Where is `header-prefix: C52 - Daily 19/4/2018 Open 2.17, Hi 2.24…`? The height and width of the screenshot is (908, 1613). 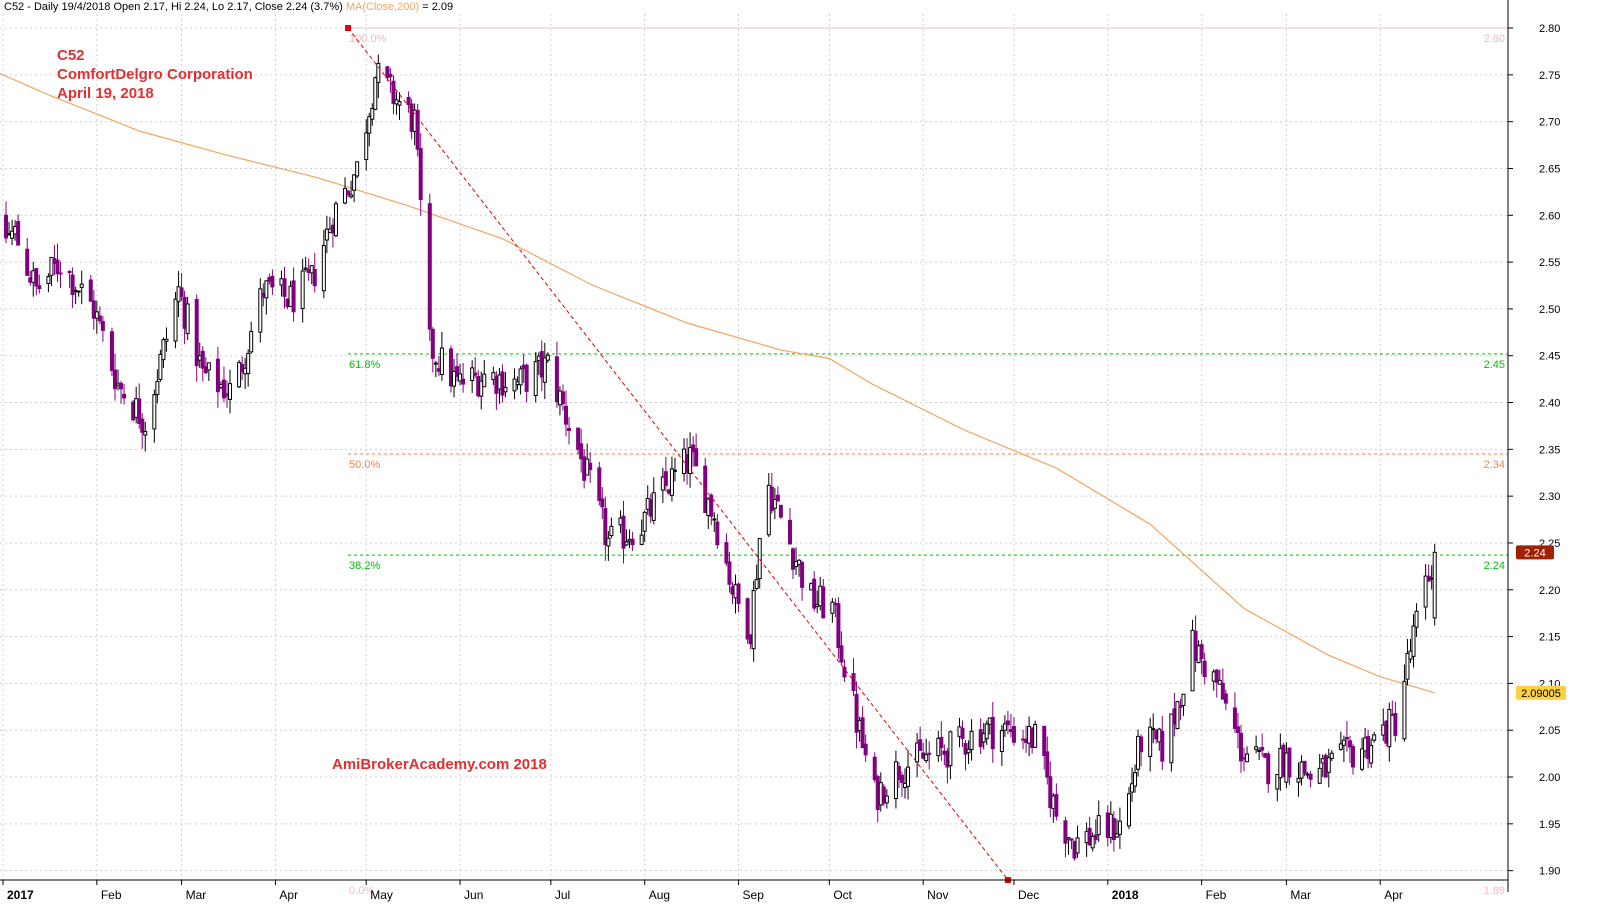
header-prefix: C52 - Daily 19/4/2018 Open 2.17, Hi 2.24… is located at coordinates (173, 7).